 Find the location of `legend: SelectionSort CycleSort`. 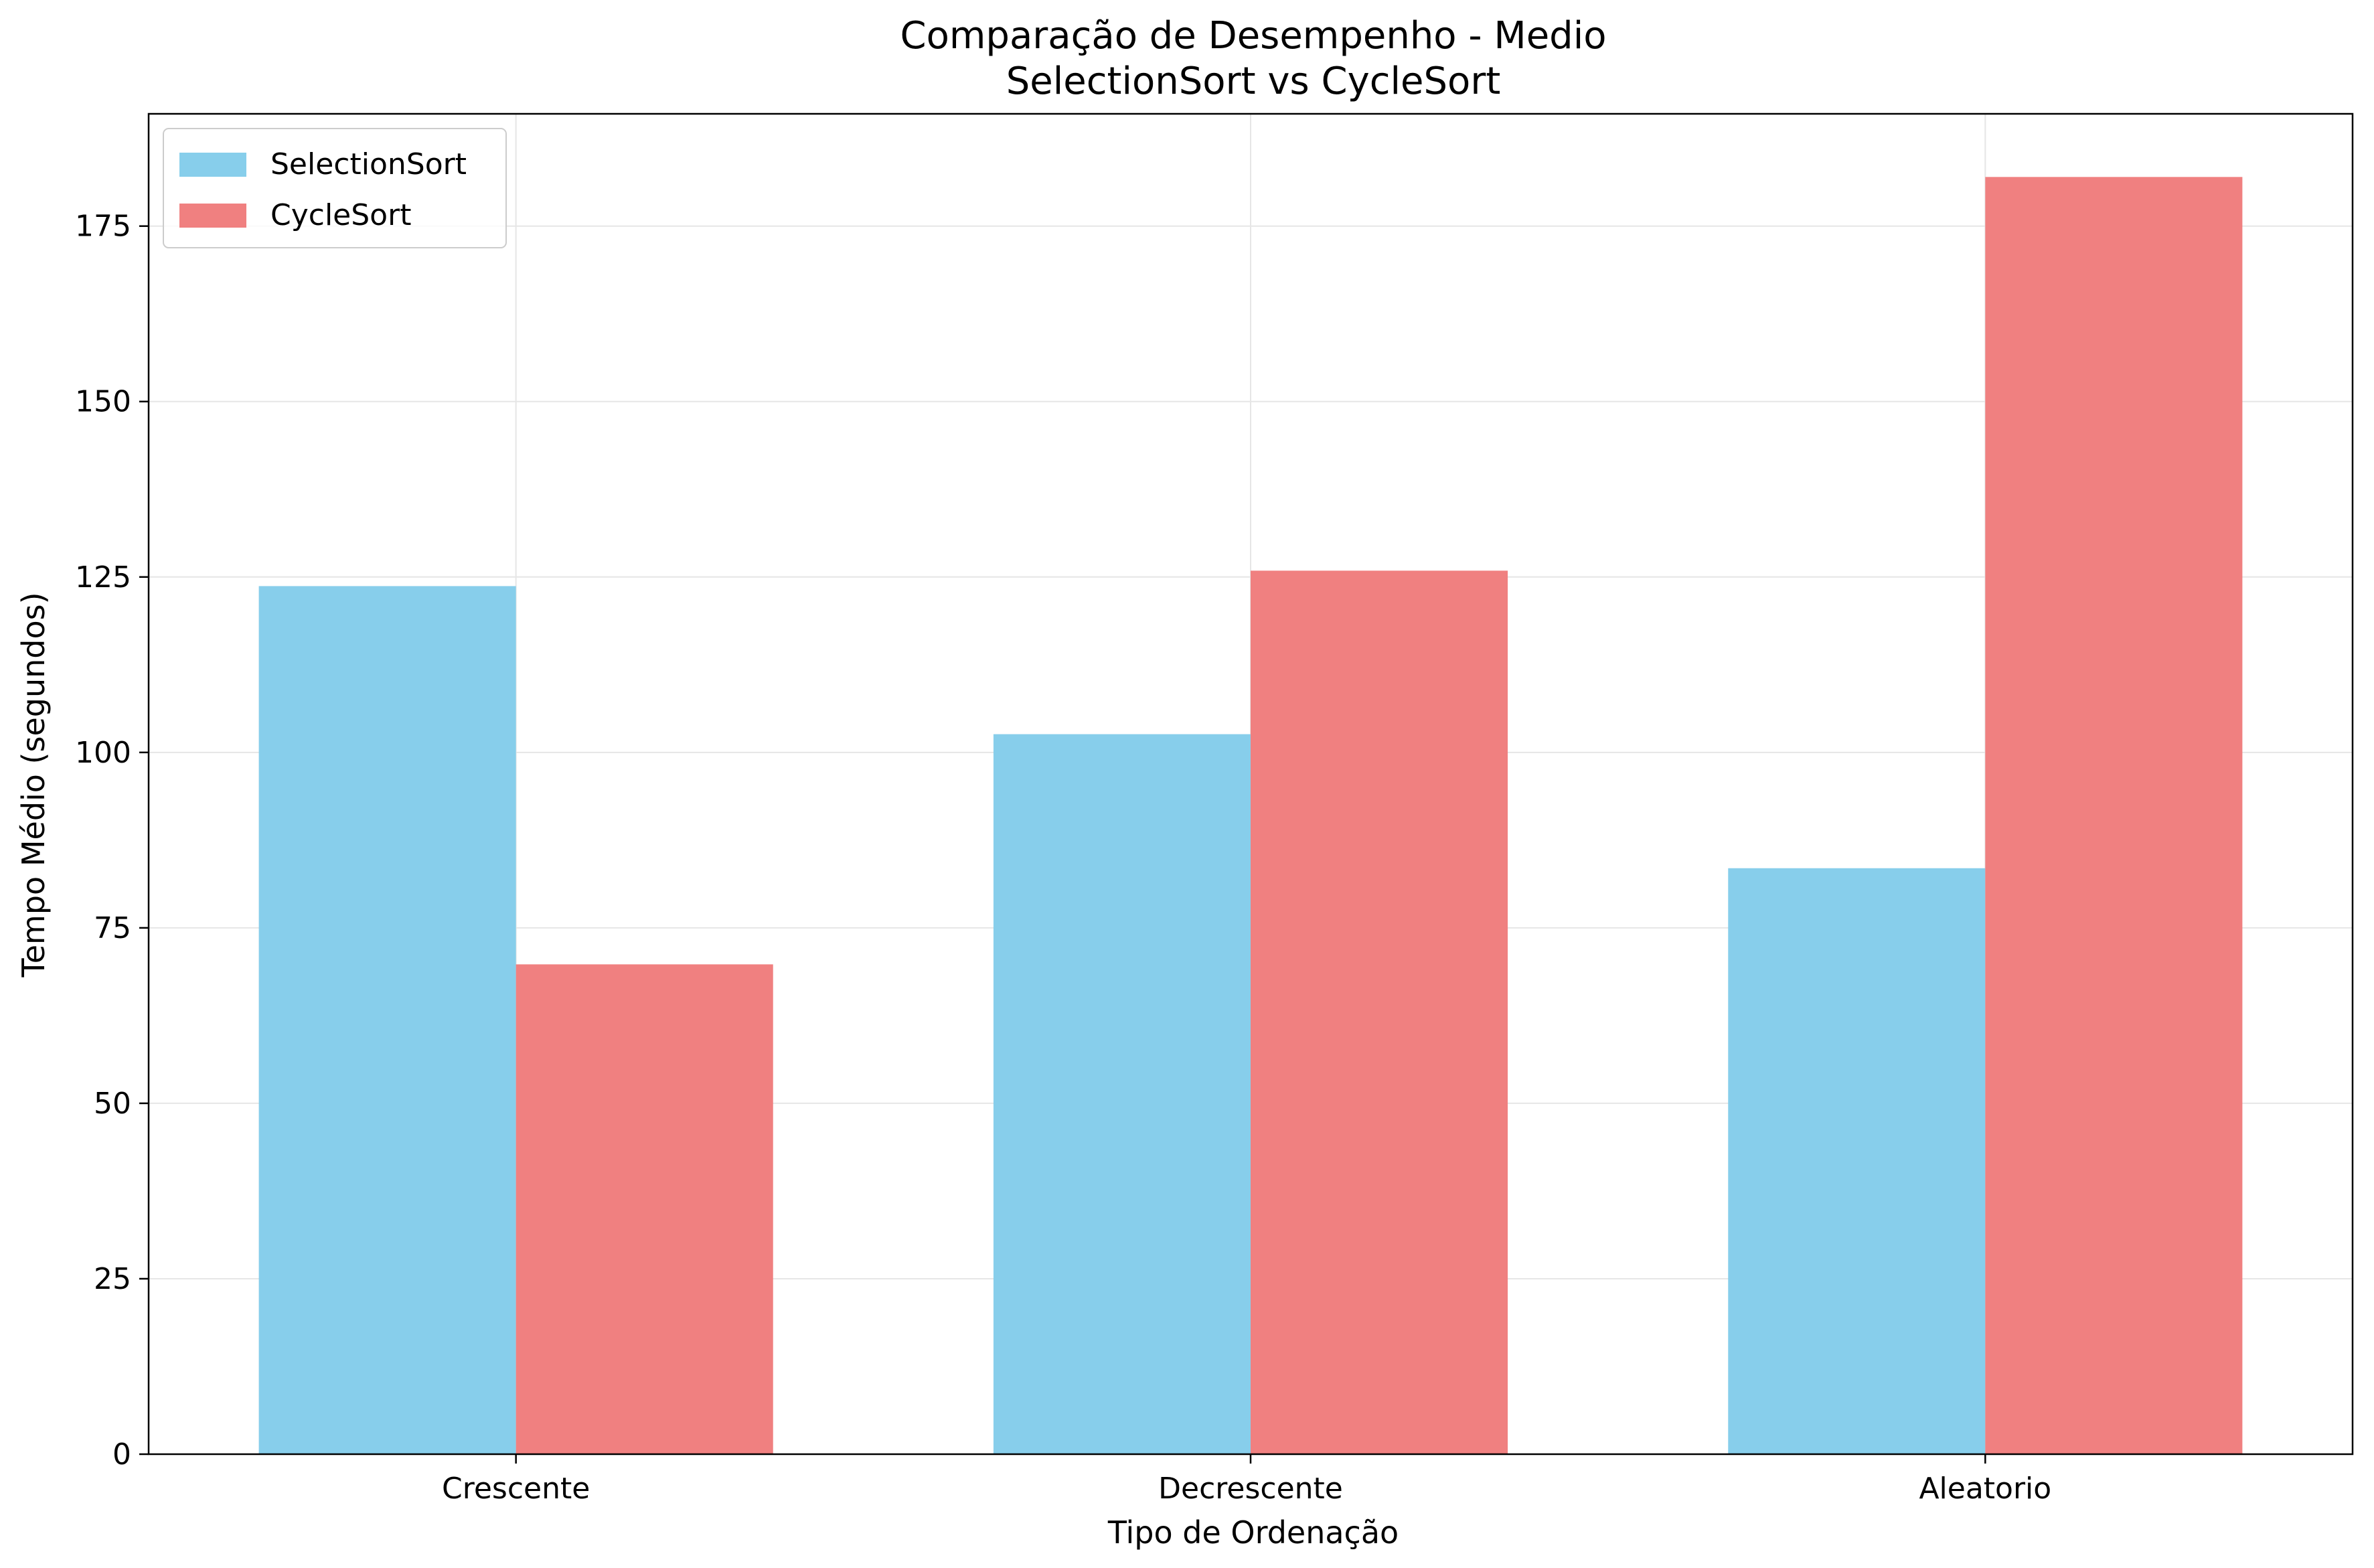

legend: SelectionSort CycleSort is located at coordinates (335, 188).